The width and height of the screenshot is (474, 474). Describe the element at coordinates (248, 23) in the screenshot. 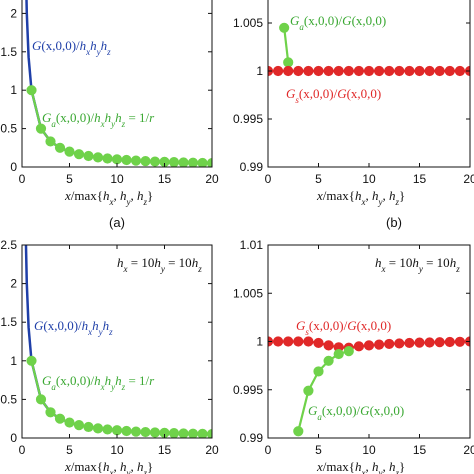

I see `panel-2-y-tick-label-4: 1.005` at that location.